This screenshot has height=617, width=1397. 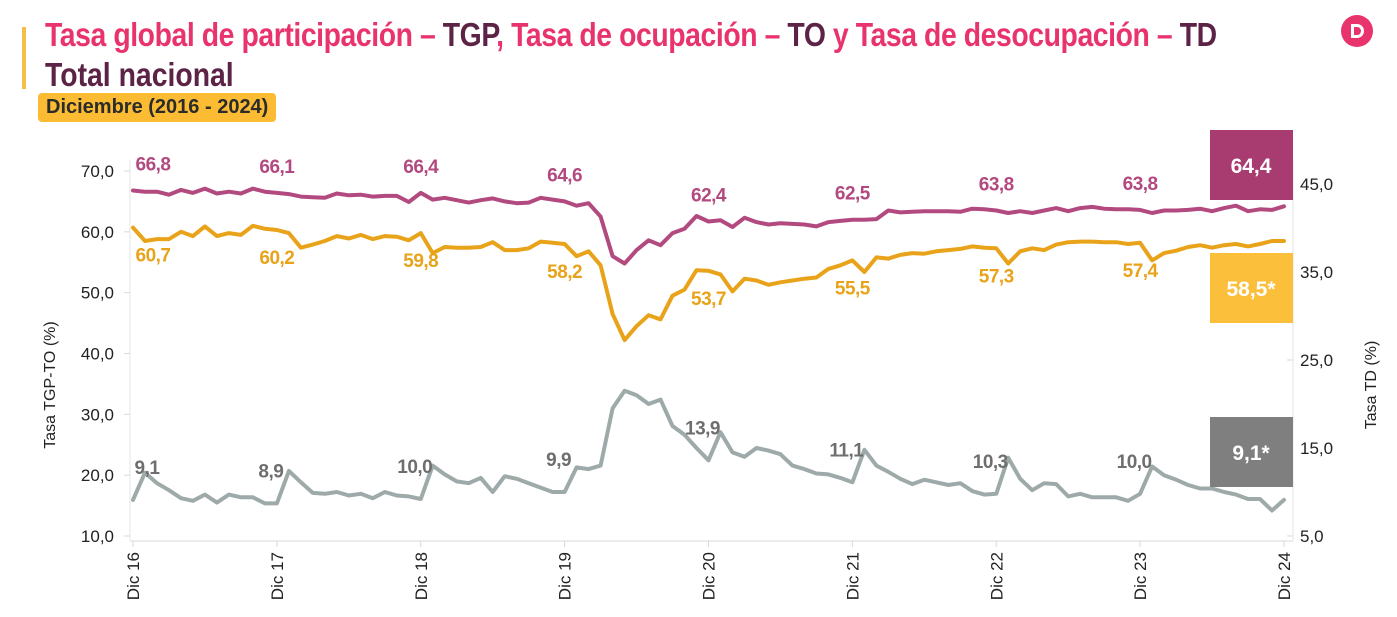 What do you see at coordinates (276, 258) in the screenshot?
I see `to-data-label: 60,2` at bounding box center [276, 258].